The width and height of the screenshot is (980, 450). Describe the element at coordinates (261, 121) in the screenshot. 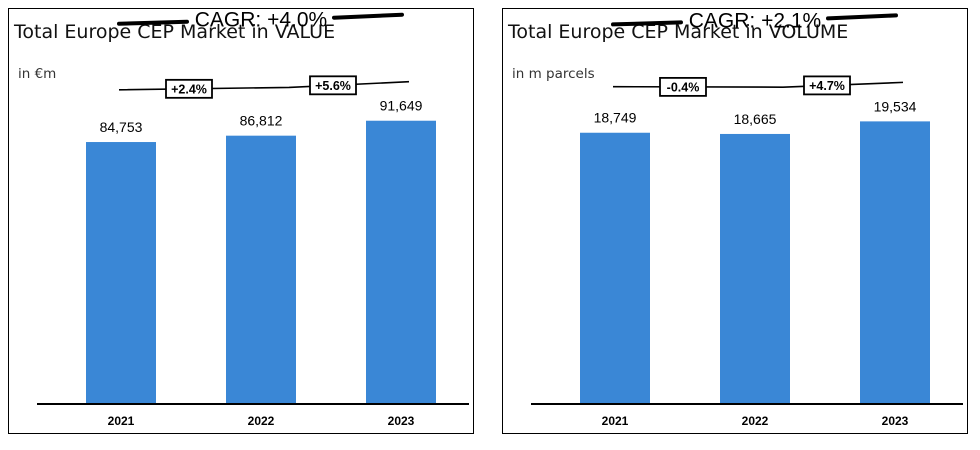

I see `value-label: 86,812` at that location.